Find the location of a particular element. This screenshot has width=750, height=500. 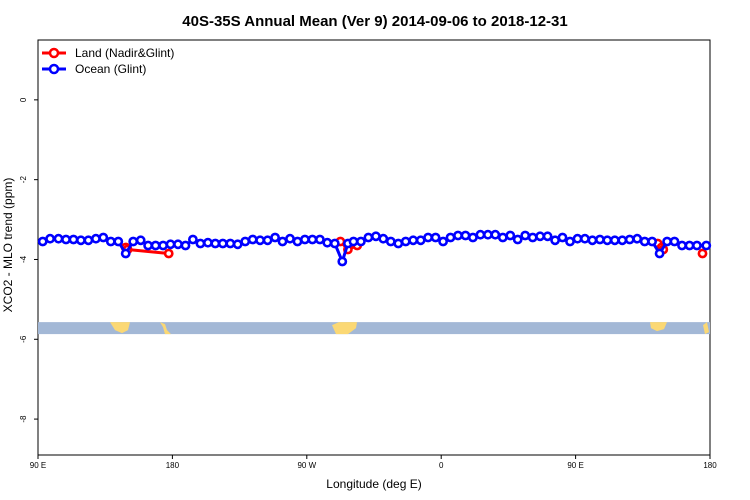

series-group is located at coordinates (374, 248).